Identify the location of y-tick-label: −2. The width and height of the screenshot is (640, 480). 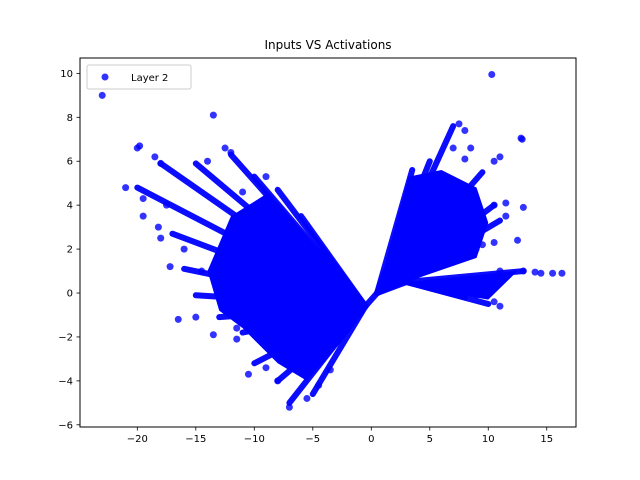
(65, 337).